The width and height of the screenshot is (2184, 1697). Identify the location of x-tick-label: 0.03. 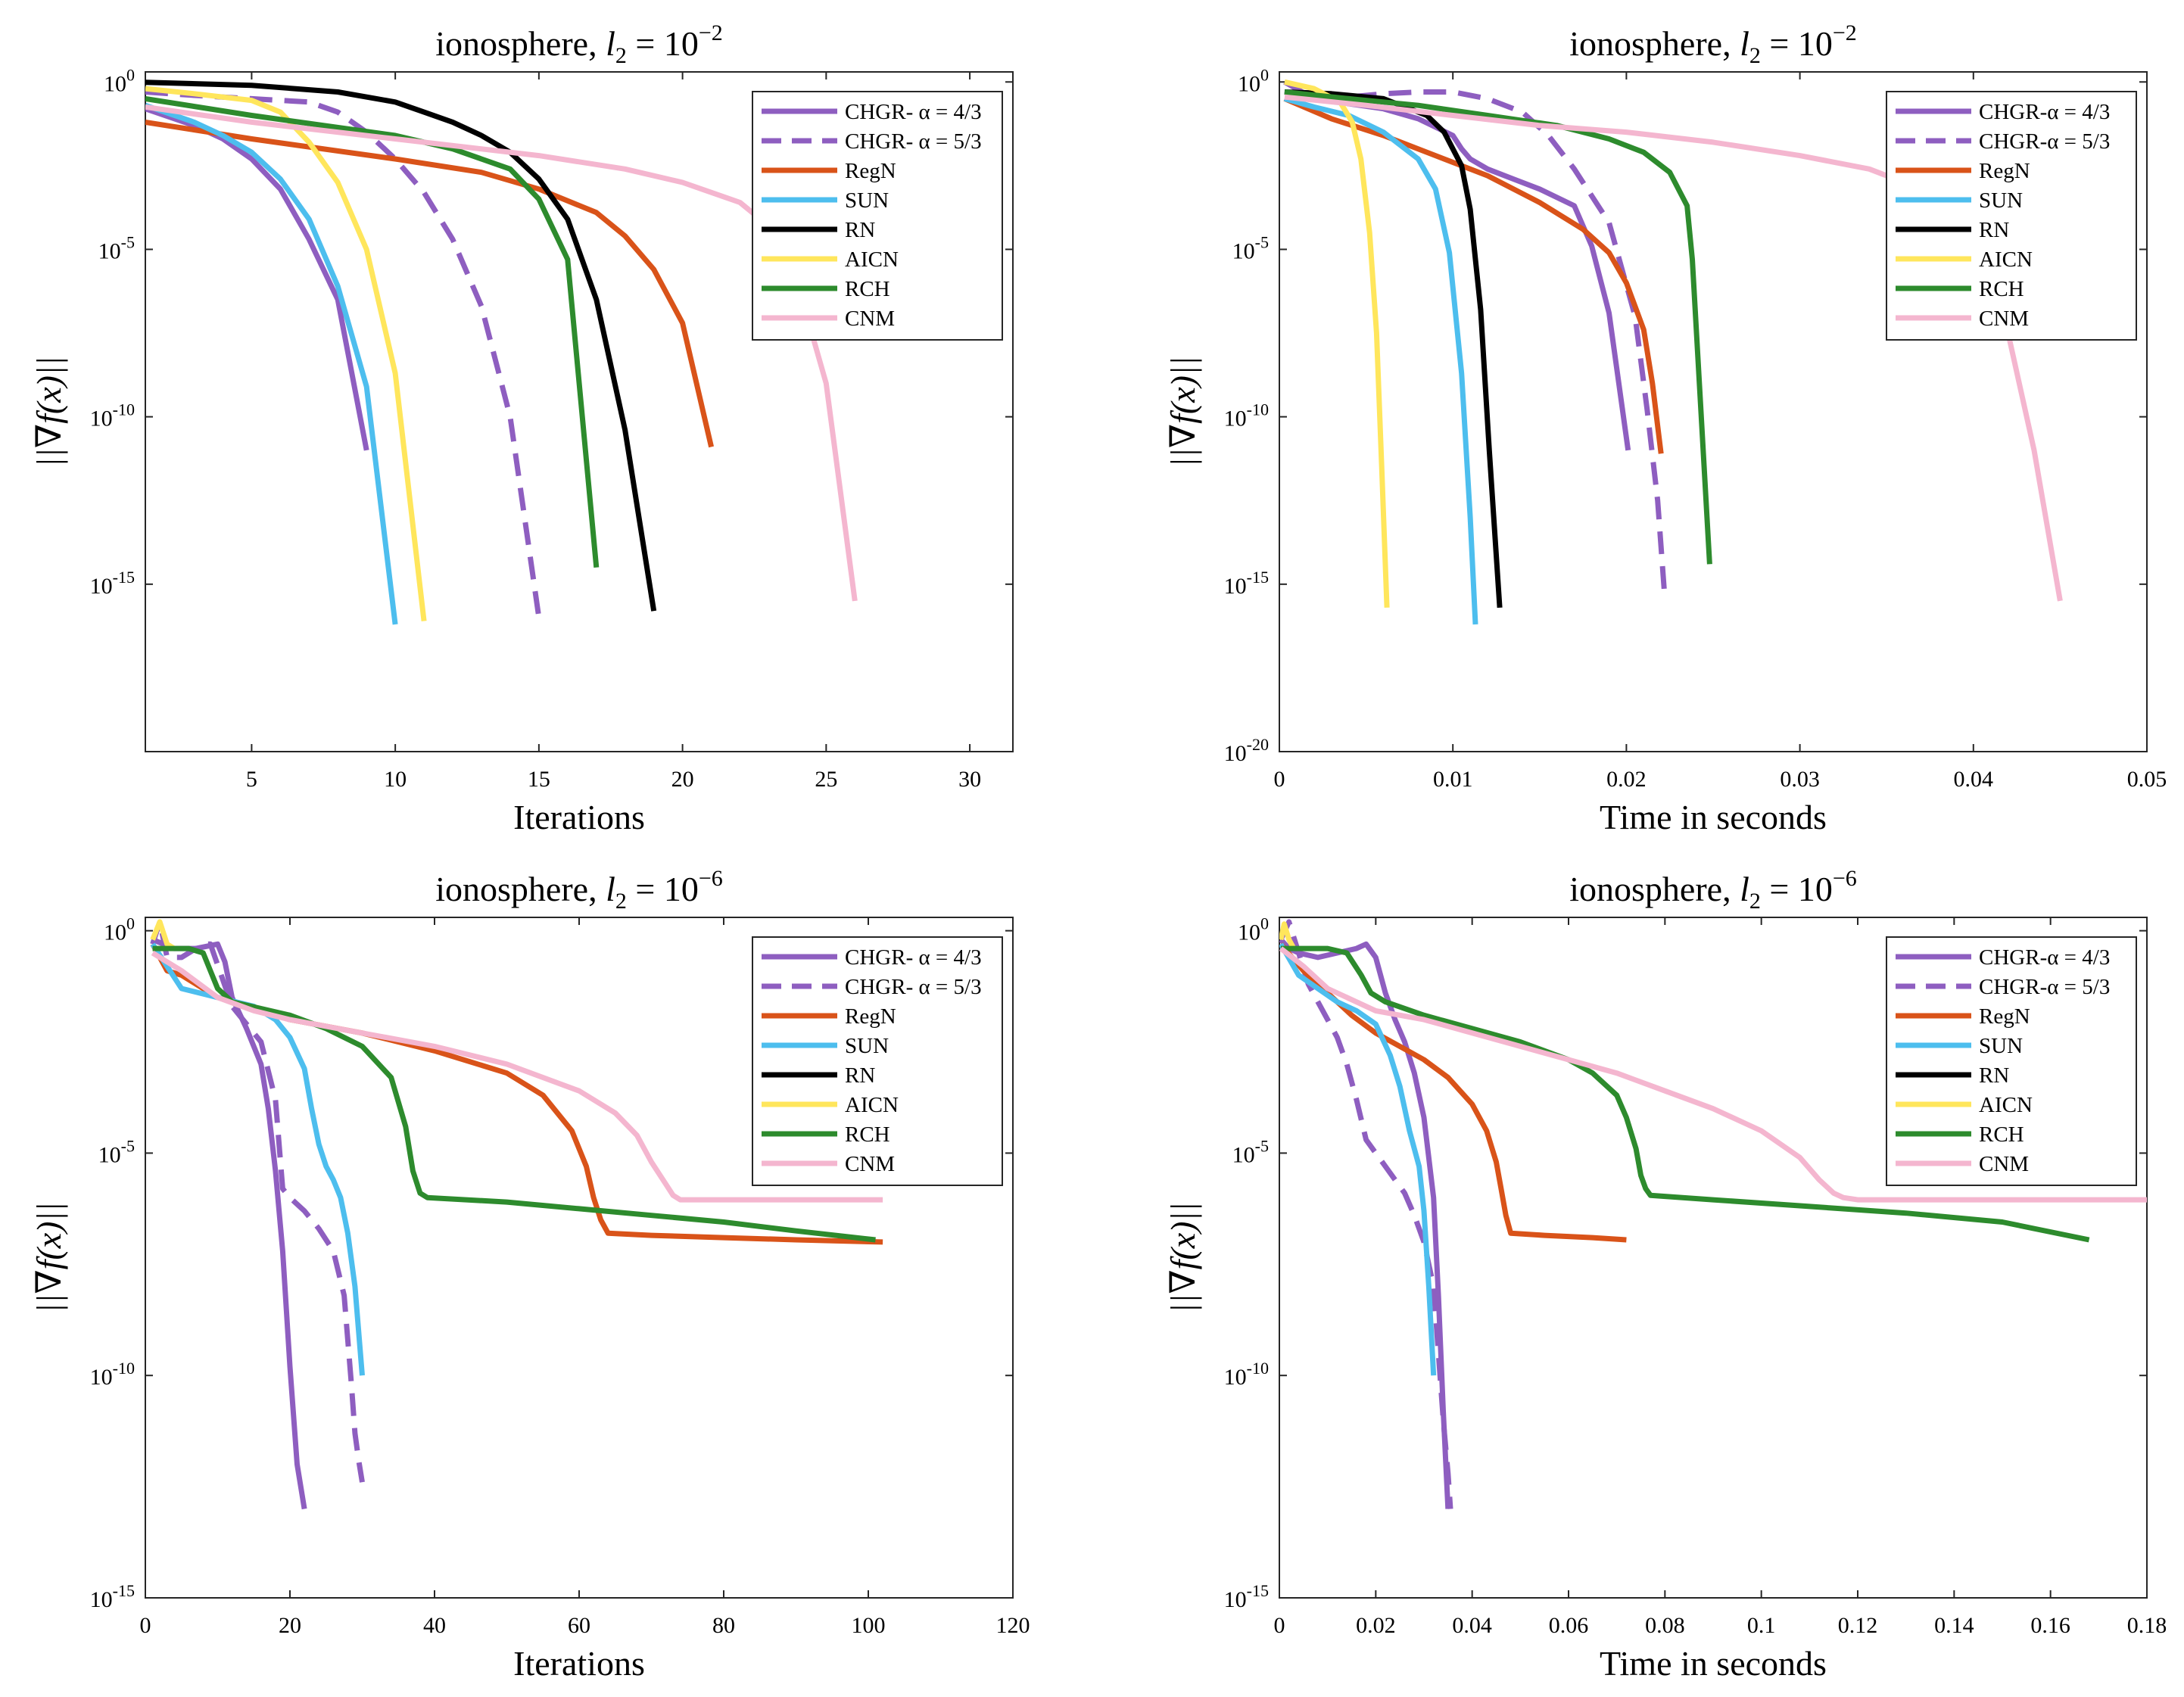
(1800, 779).